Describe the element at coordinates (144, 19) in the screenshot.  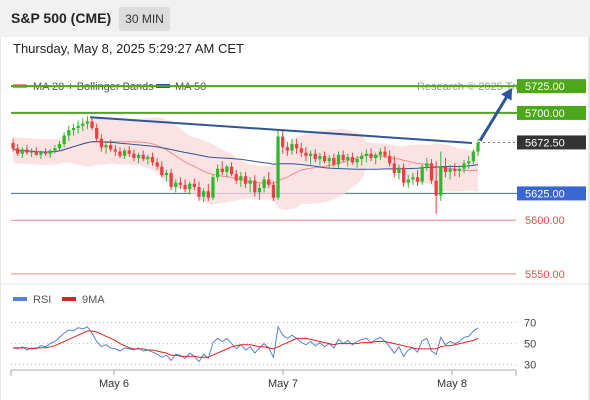
I see `timeframe-button: 30 MIN` at that location.